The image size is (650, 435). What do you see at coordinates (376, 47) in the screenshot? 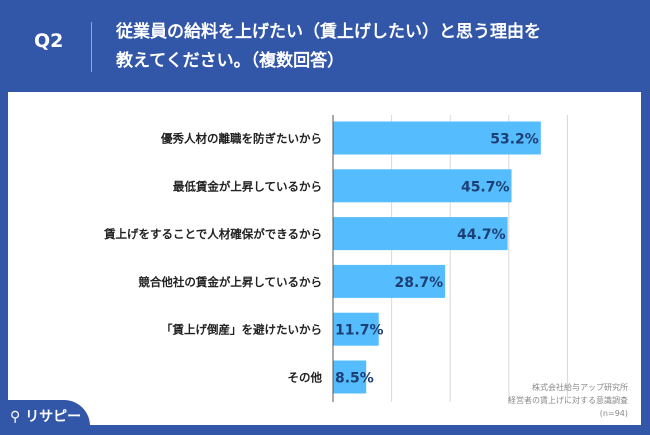
I see `chart-title: 従業員の給料を上げたい（賃上げしたい）と思う理由を 教えてください。（複数回答）` at bounding box center [376, 47].